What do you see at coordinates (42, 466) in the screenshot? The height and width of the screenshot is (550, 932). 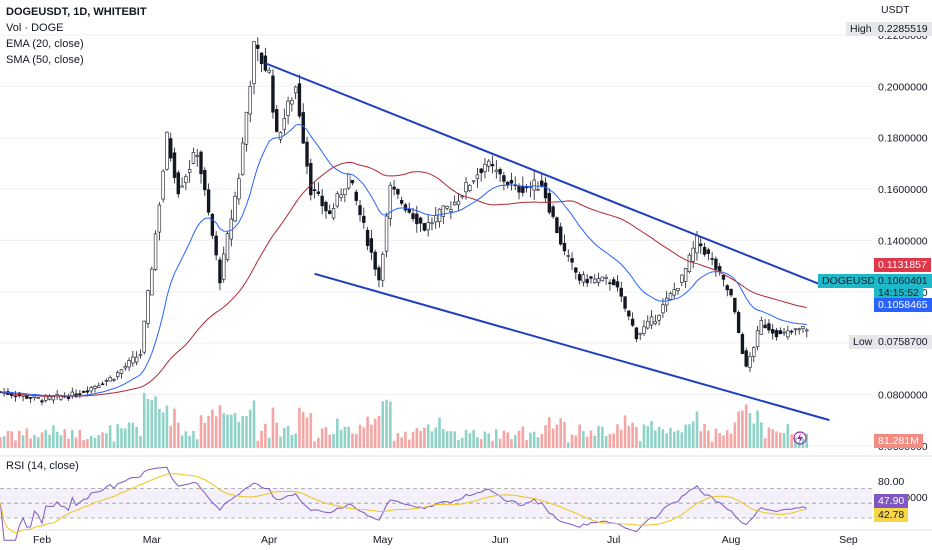 I see `rsi-legend: RSI (14, close)` at bounding box center [42, 466].